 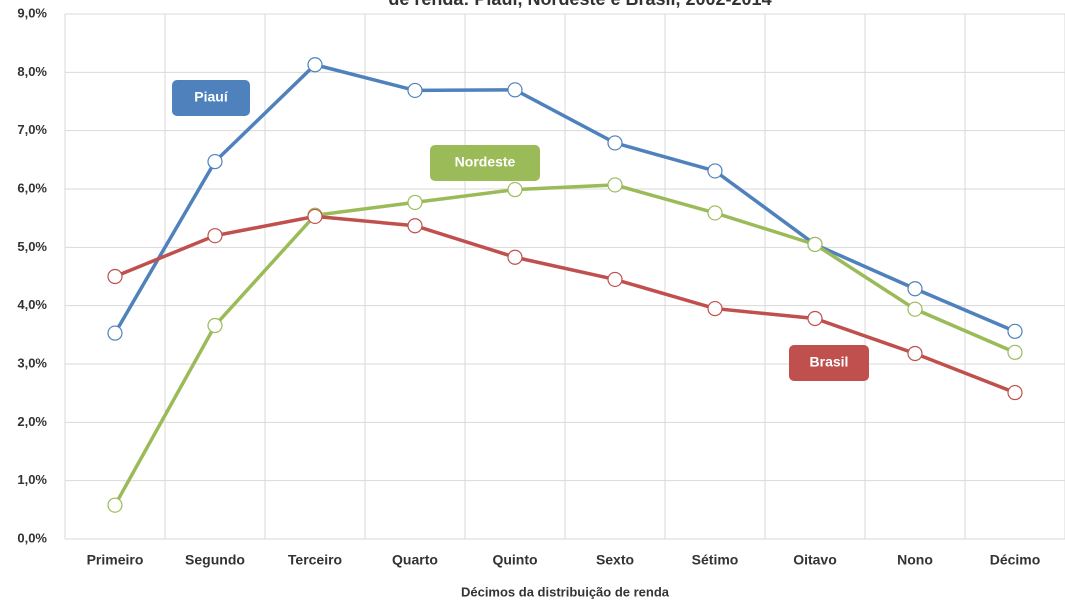 I want to click on x-tick-label: Terceiro, so click(x=315, y=560).